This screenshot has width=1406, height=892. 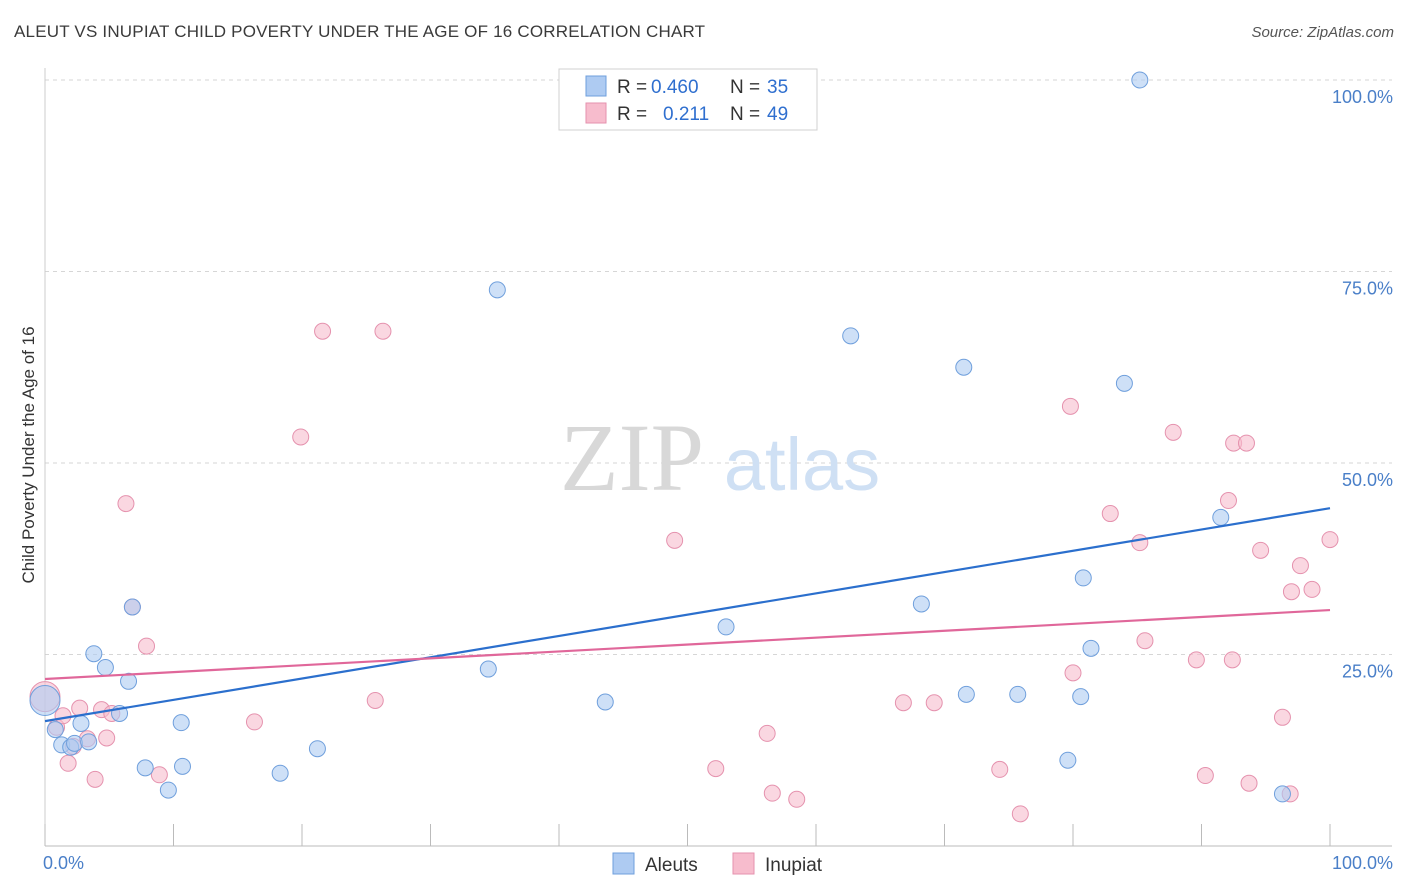 What do you see at coordinates (688, 99) in the screenshot?
I see `stats-legend: R = 0.460 N = 35 R = 0.211 N = 49` at bounding box center [688, 99].